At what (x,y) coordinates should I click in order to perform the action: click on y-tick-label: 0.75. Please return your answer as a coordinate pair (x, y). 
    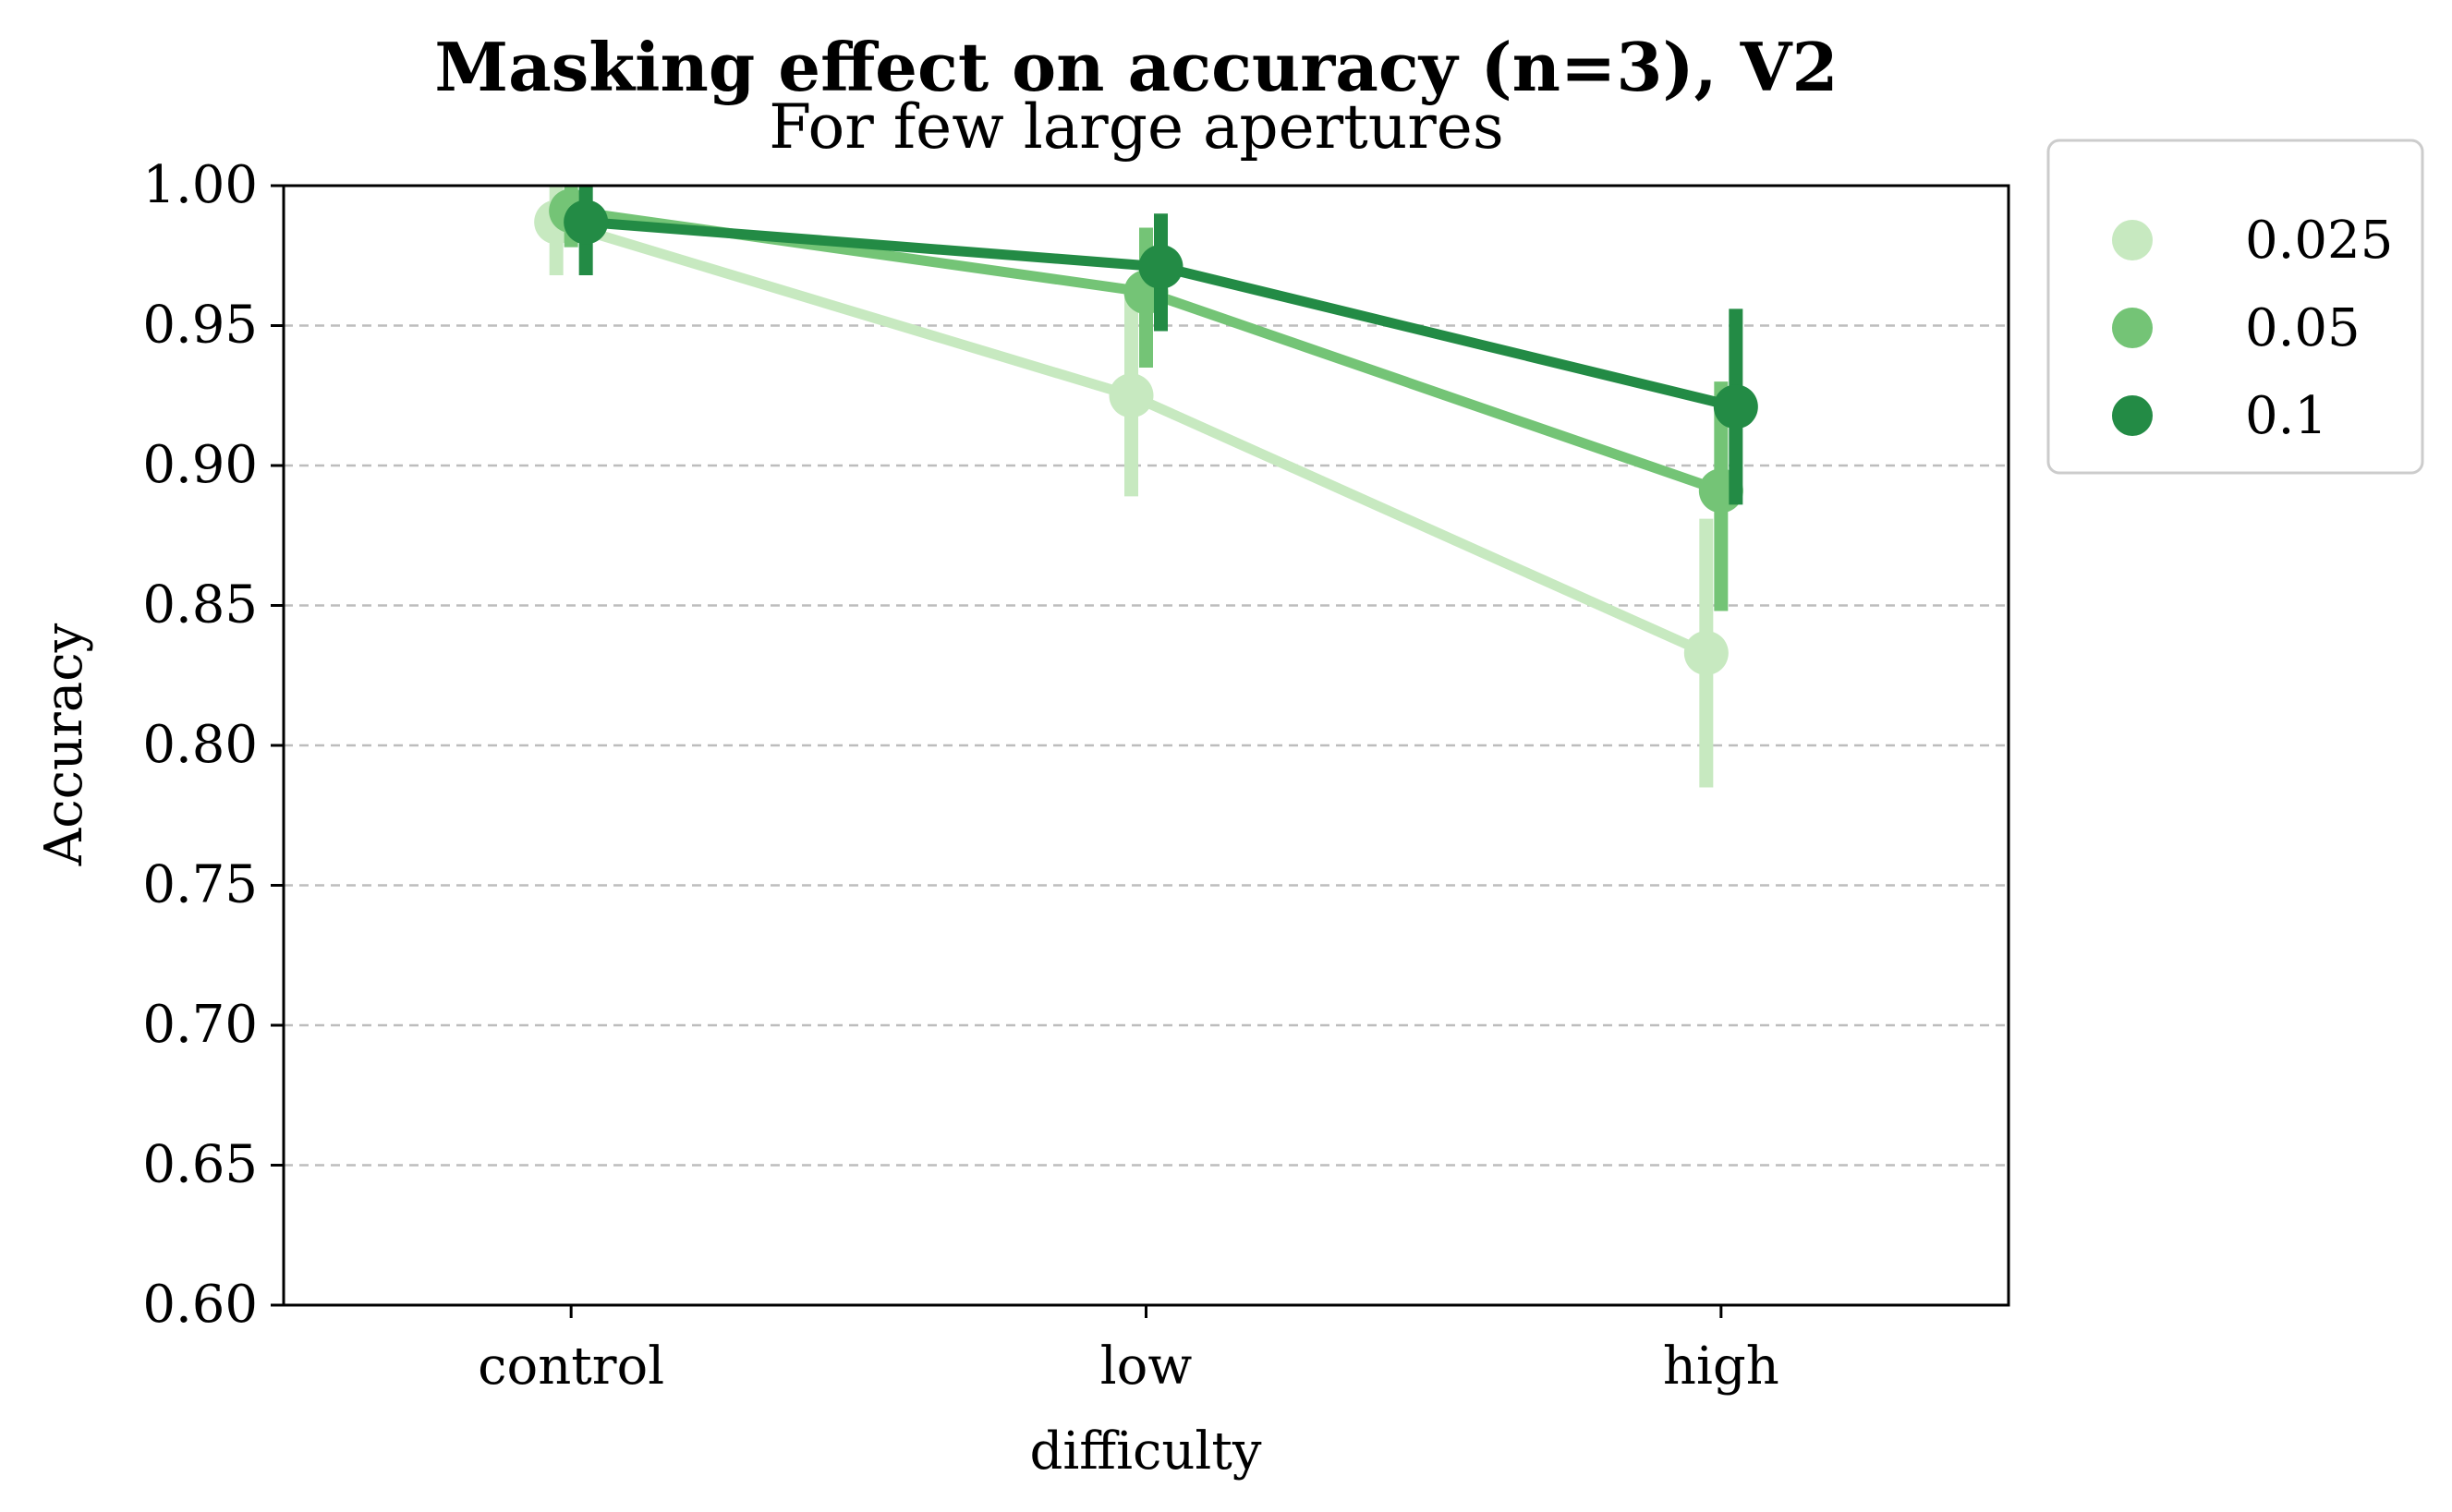
    Looking at the image, I should click on (200, 885).